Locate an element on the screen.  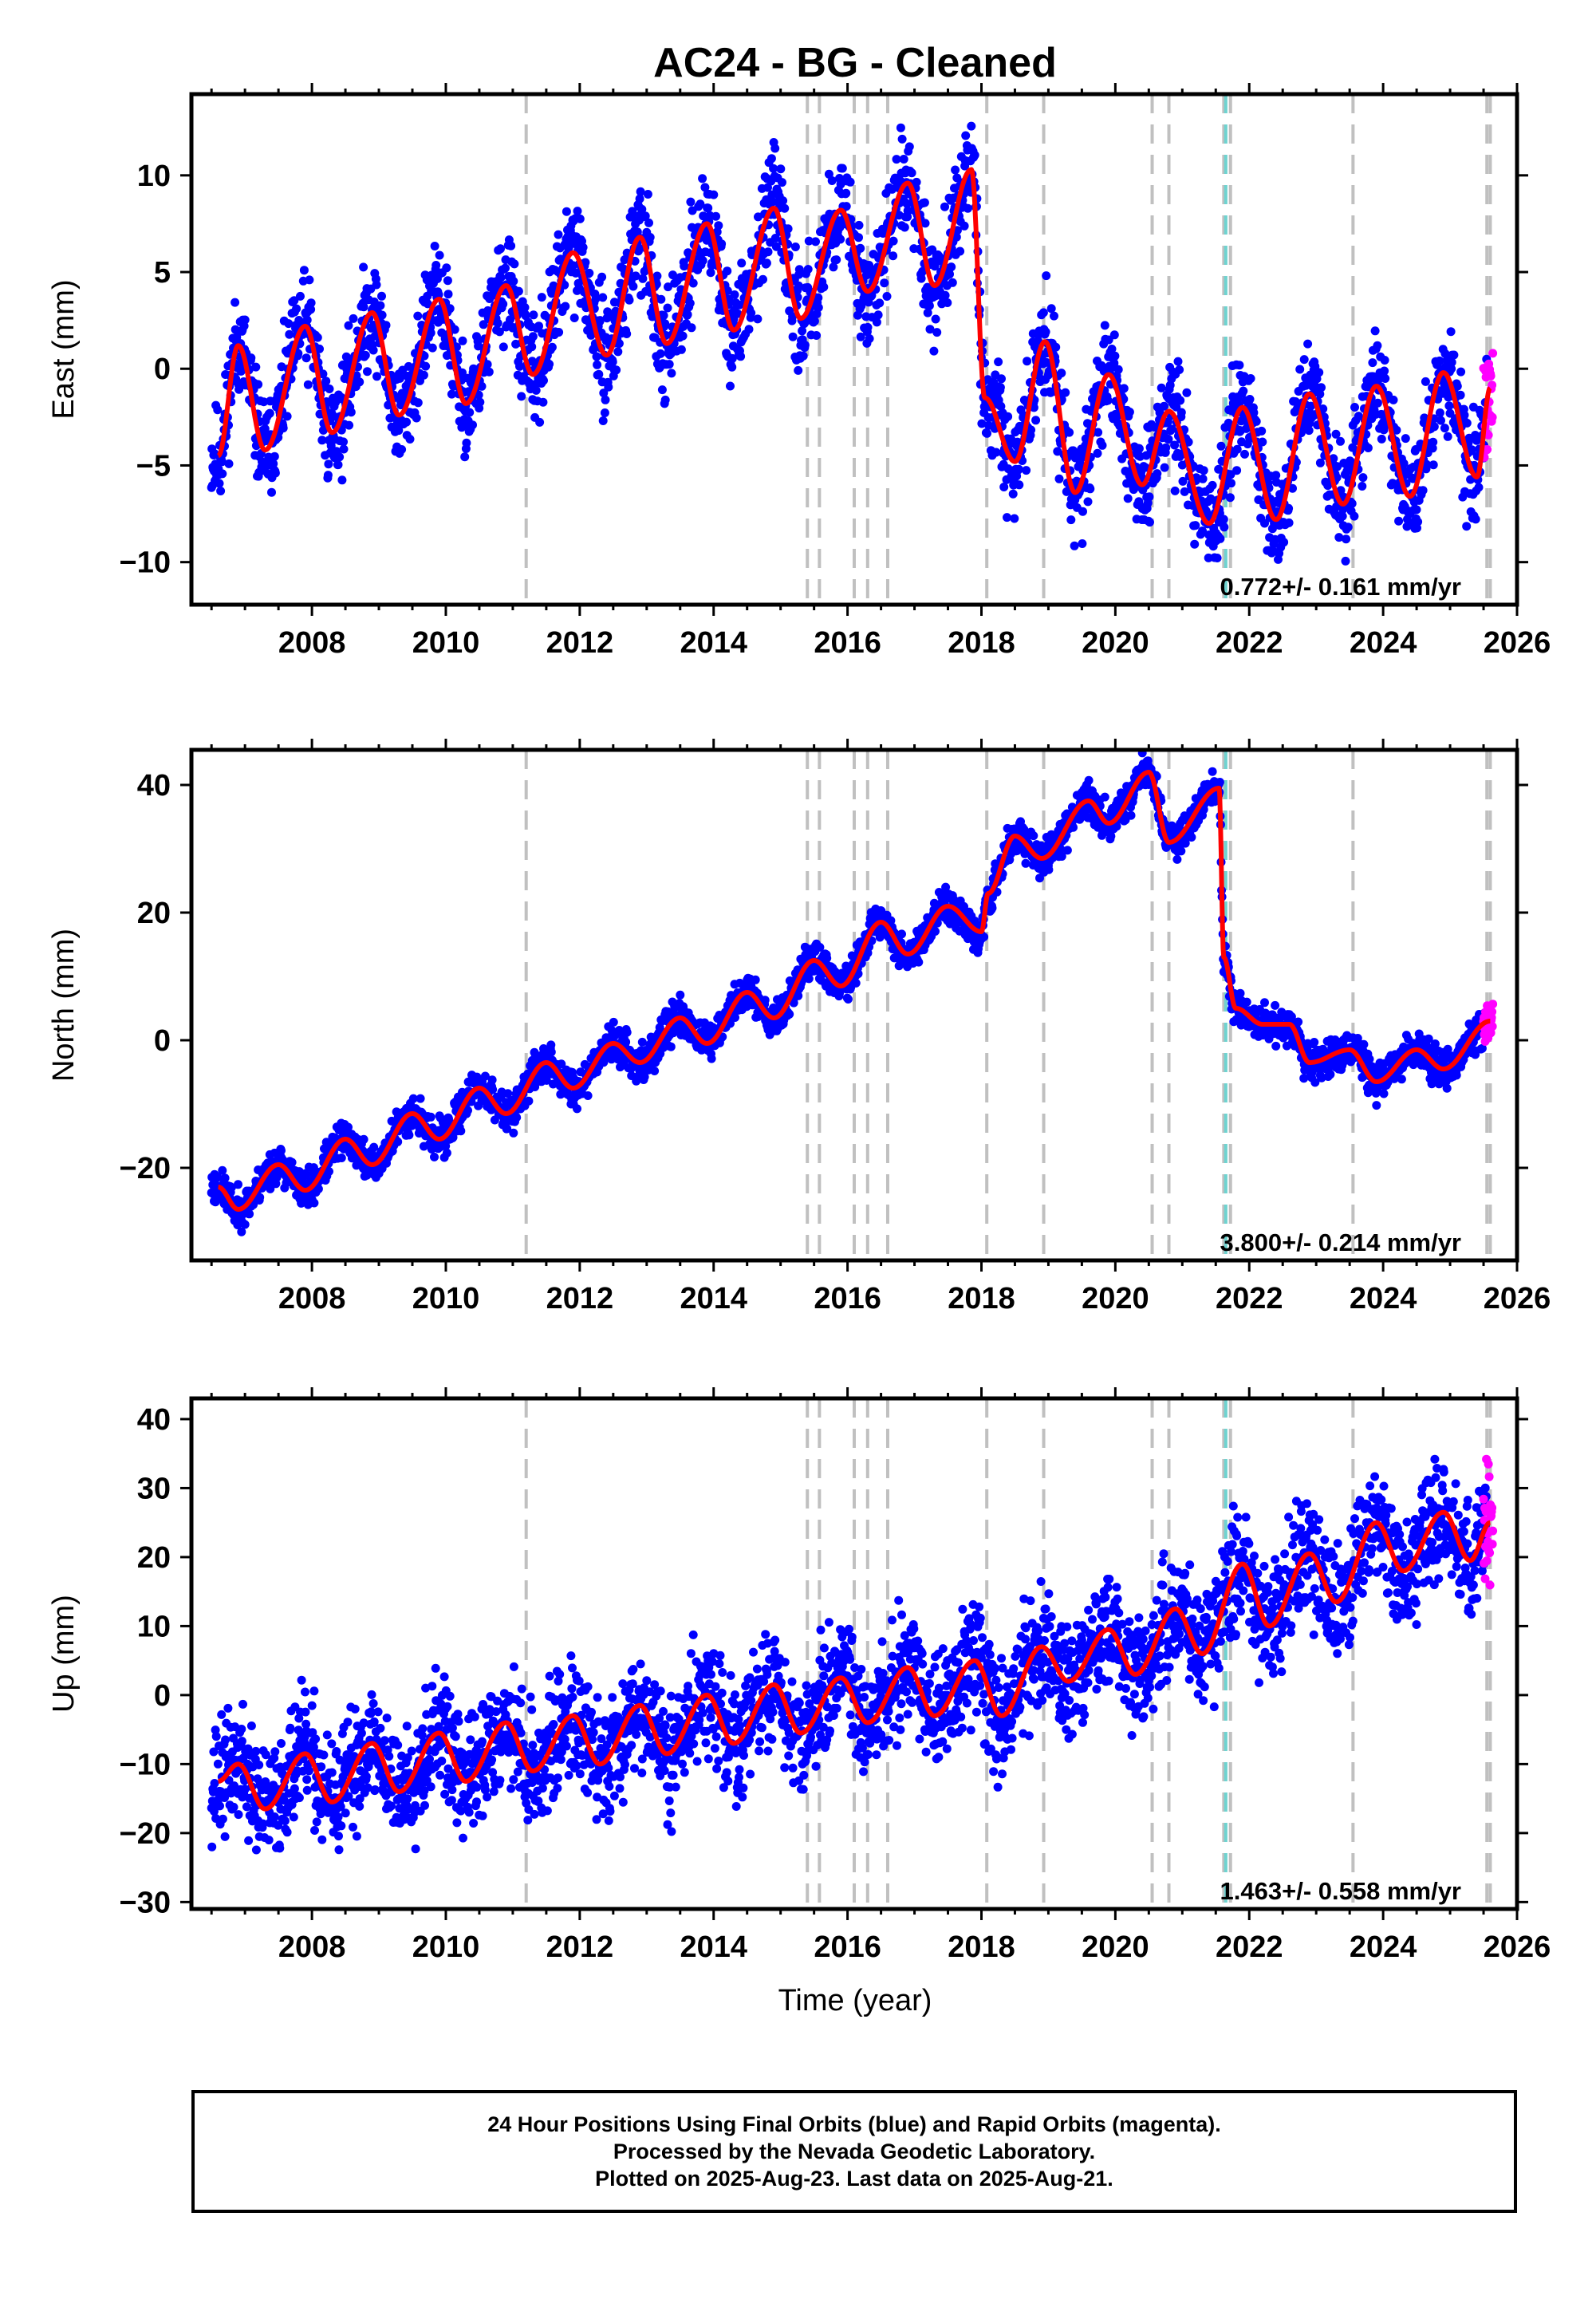
y-tick-label: 10 is located at coordinates (154, 176).